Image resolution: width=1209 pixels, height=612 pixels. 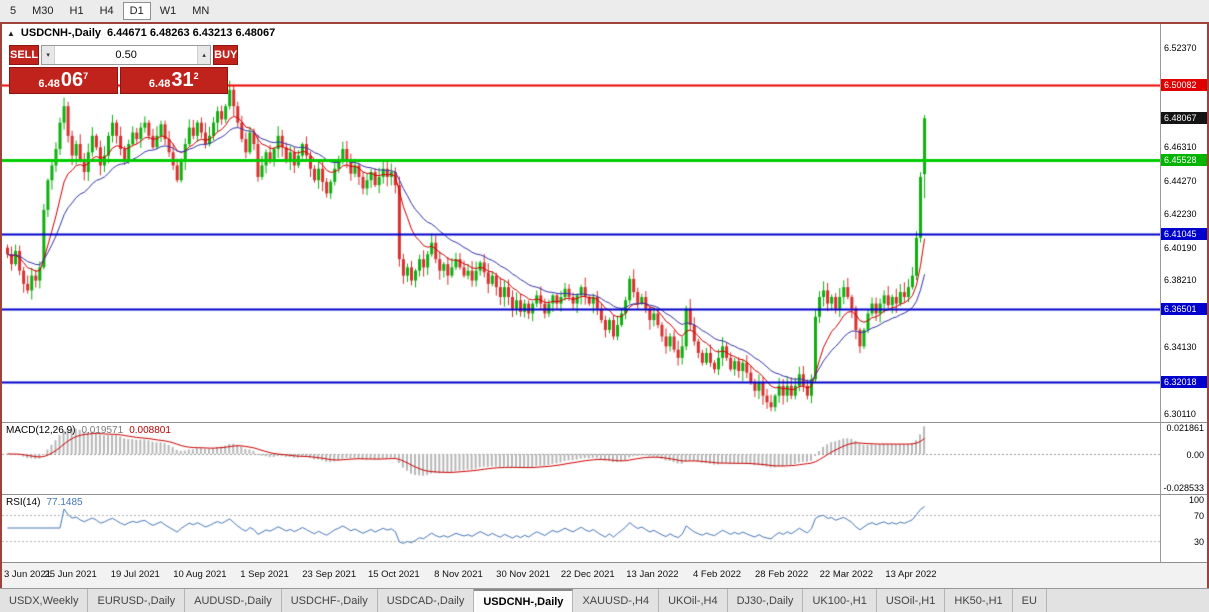 What do you see at coordinates (136, 11) in the screenshot?
I see `timeframe-button-d1: D1` at bounding box center [136, 11].